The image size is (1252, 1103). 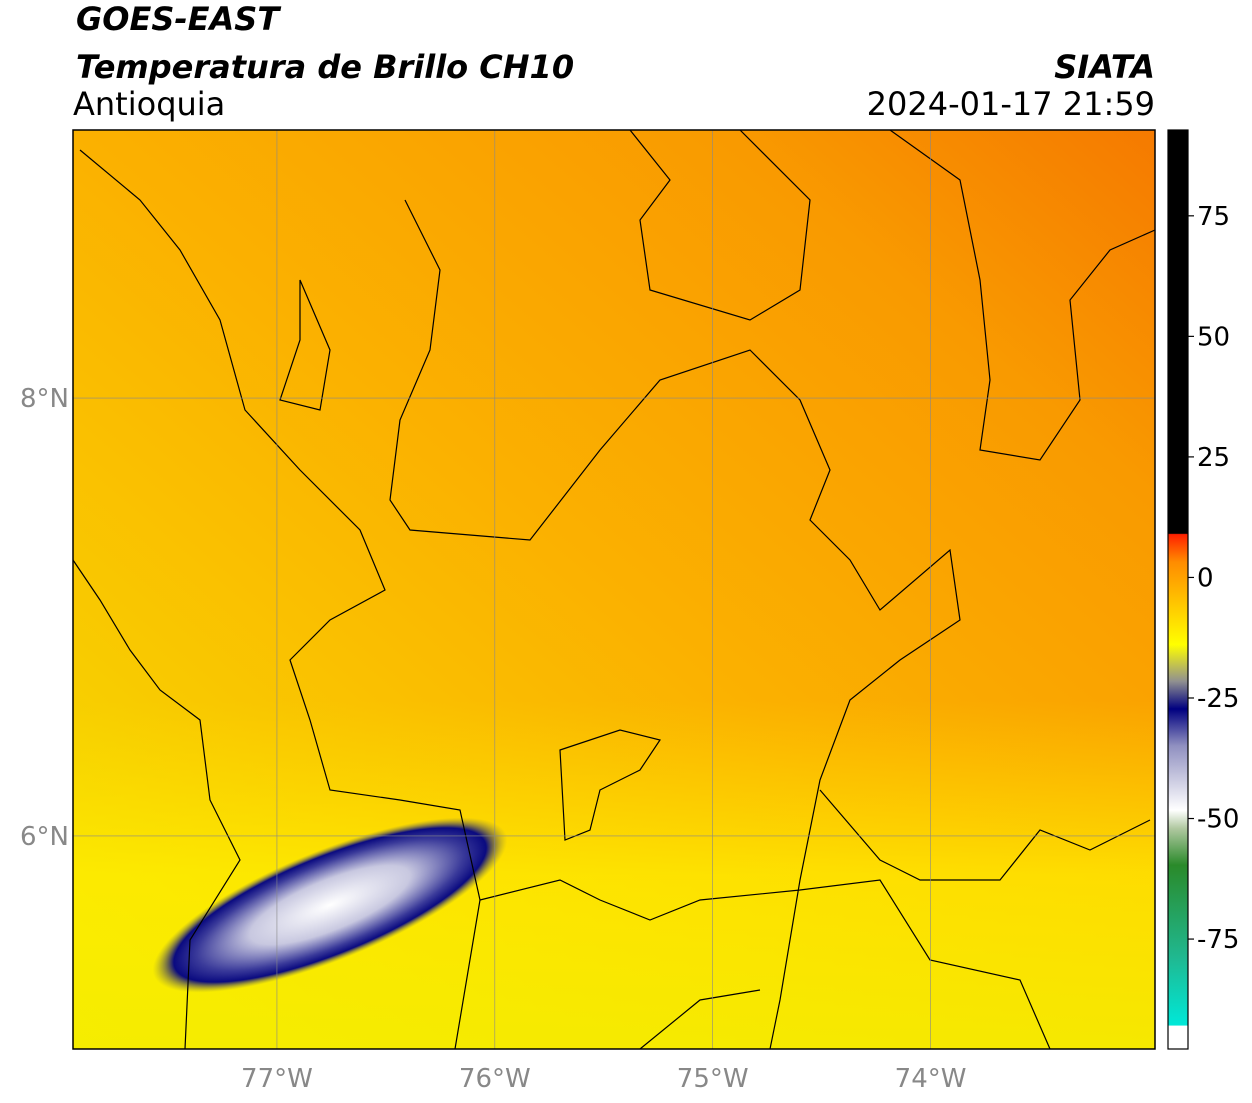 What do you see at coordinates (325, 67) in the screenshot?
I see `subtitle: Temperatura de Brillo CH10` at bounding box center [325, 67].